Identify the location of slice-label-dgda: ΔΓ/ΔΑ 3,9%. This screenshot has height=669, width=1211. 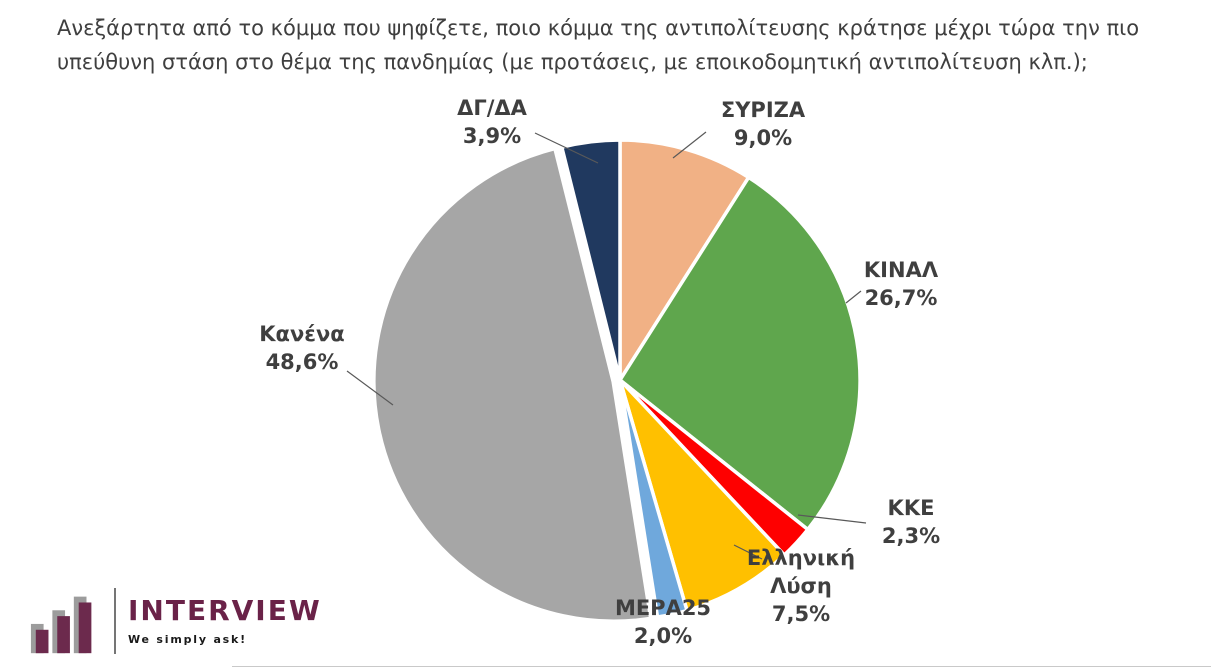
(492, 123).